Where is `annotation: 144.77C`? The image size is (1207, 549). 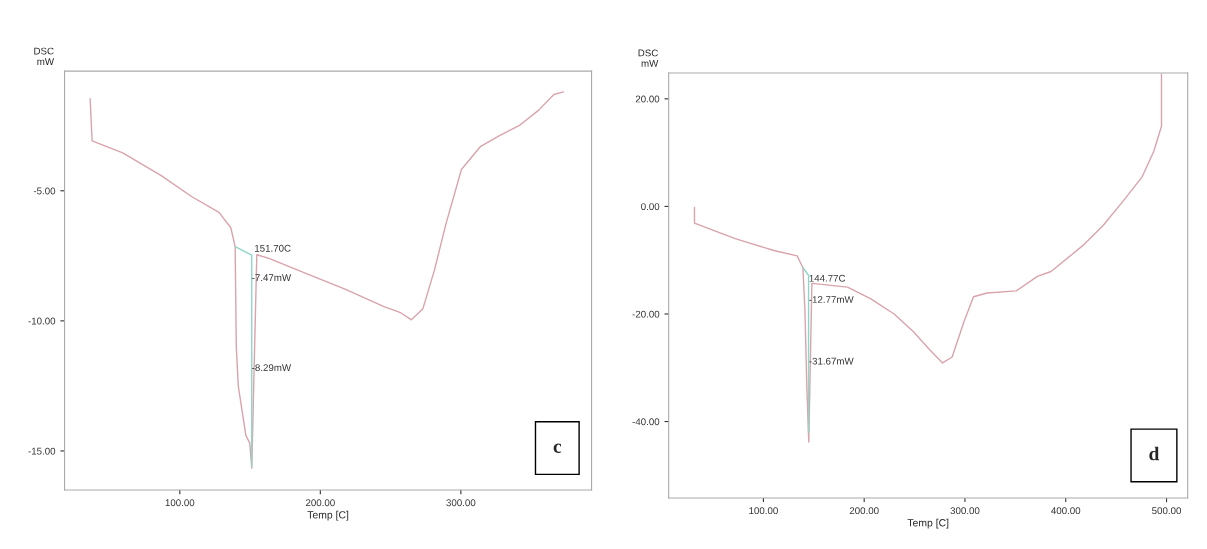 annotation: 144.77C is located at coordinates (827, 278).